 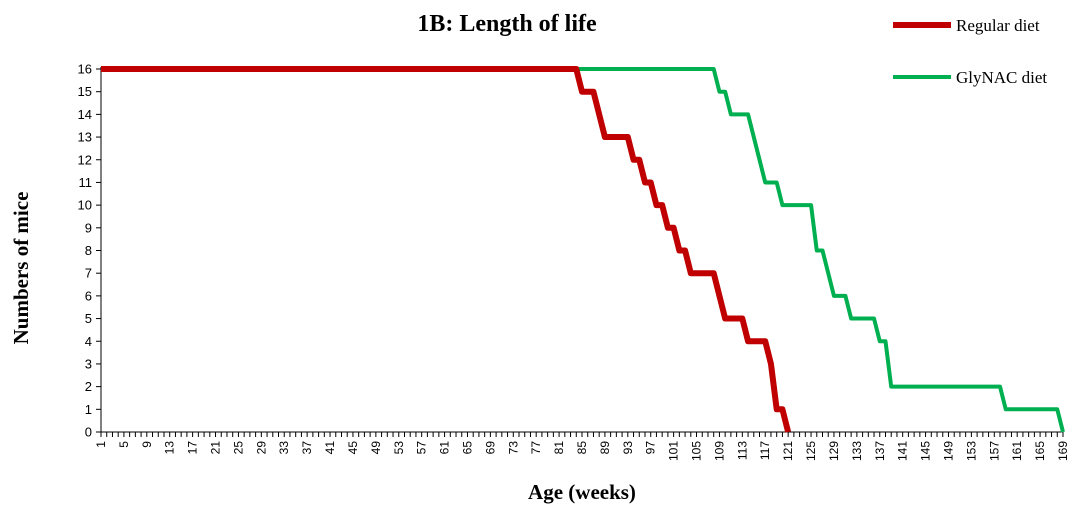 What do you see at coordinates (880, 451) in the screenshot?
I see `x-tick-label: 137` at bounding box center [880, 451].